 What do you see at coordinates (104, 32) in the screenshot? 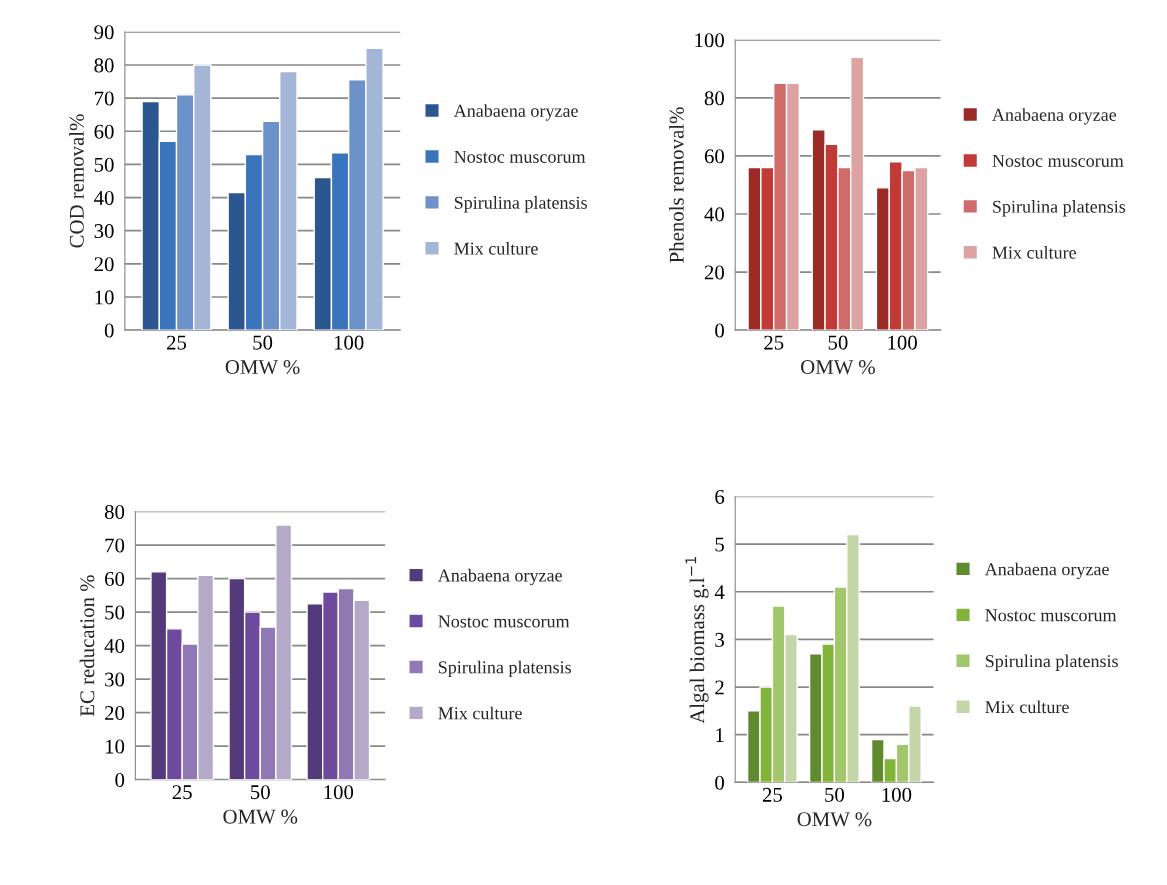
I see `y-tick-label: 90` at bounding box center [104, 32].